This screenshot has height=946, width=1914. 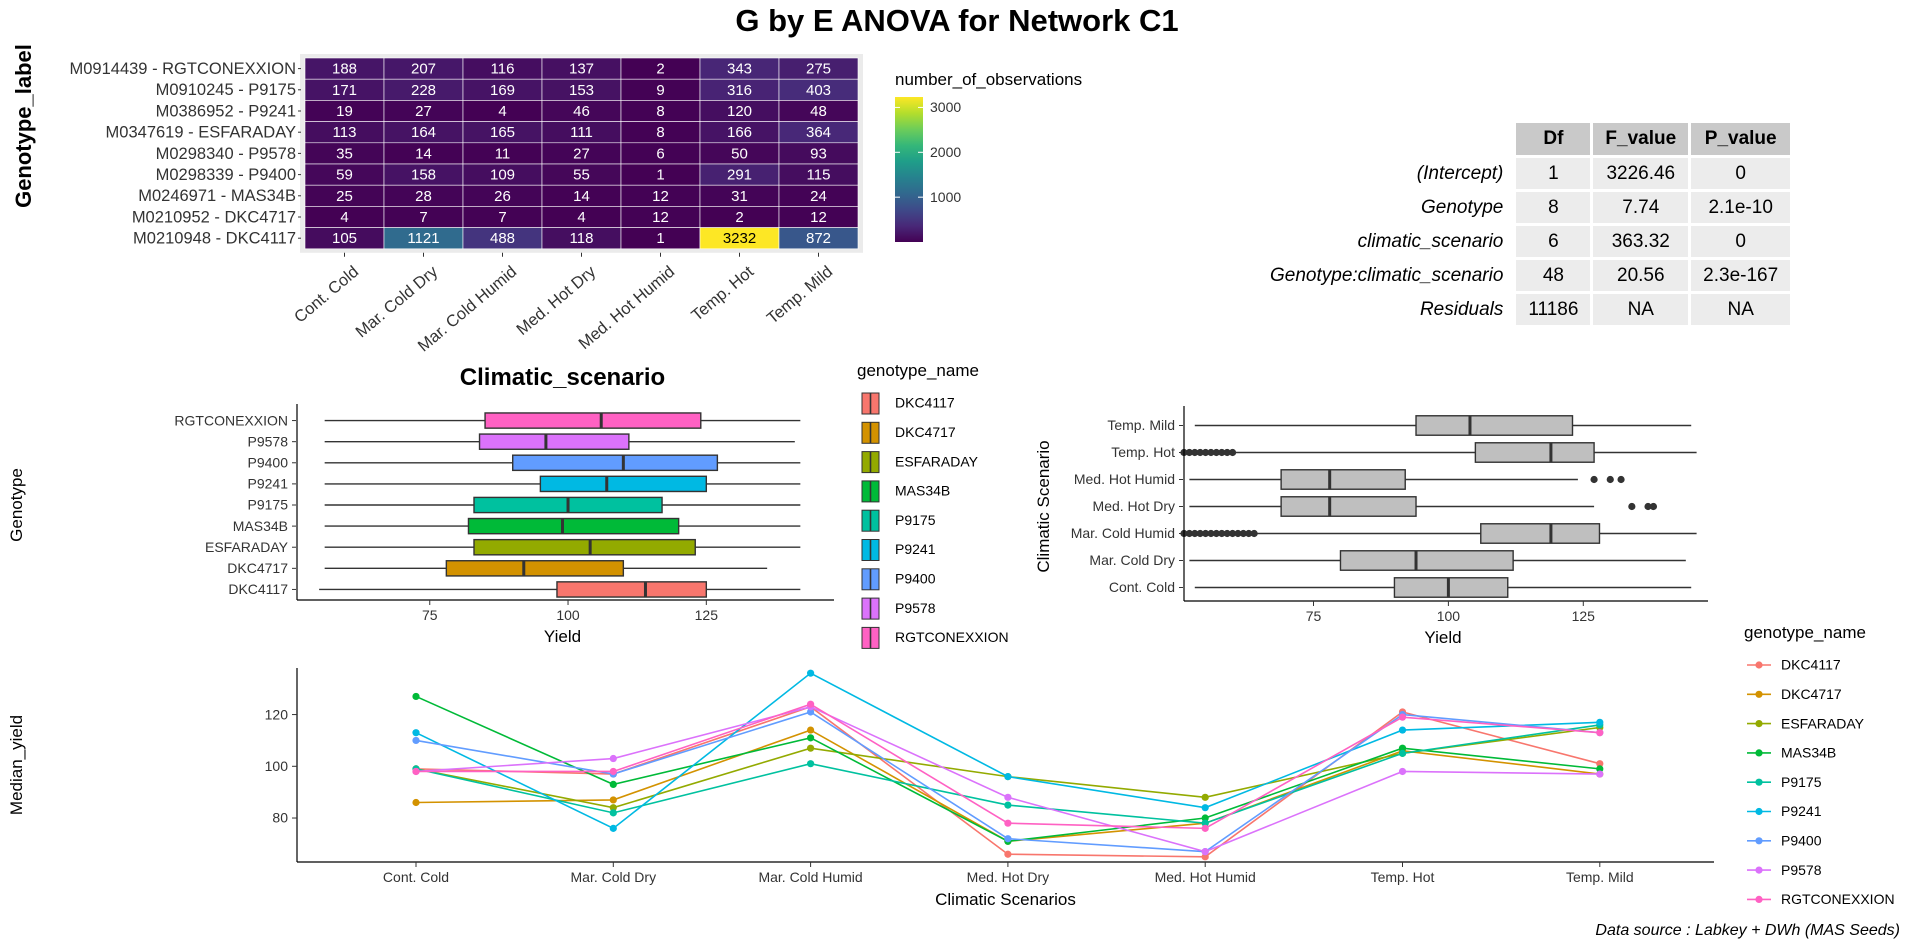 What do you see at coordinates (739, 90) in the screenshot?
I see `heatmap-cell-label: 316` at bounding box center [739, 90].